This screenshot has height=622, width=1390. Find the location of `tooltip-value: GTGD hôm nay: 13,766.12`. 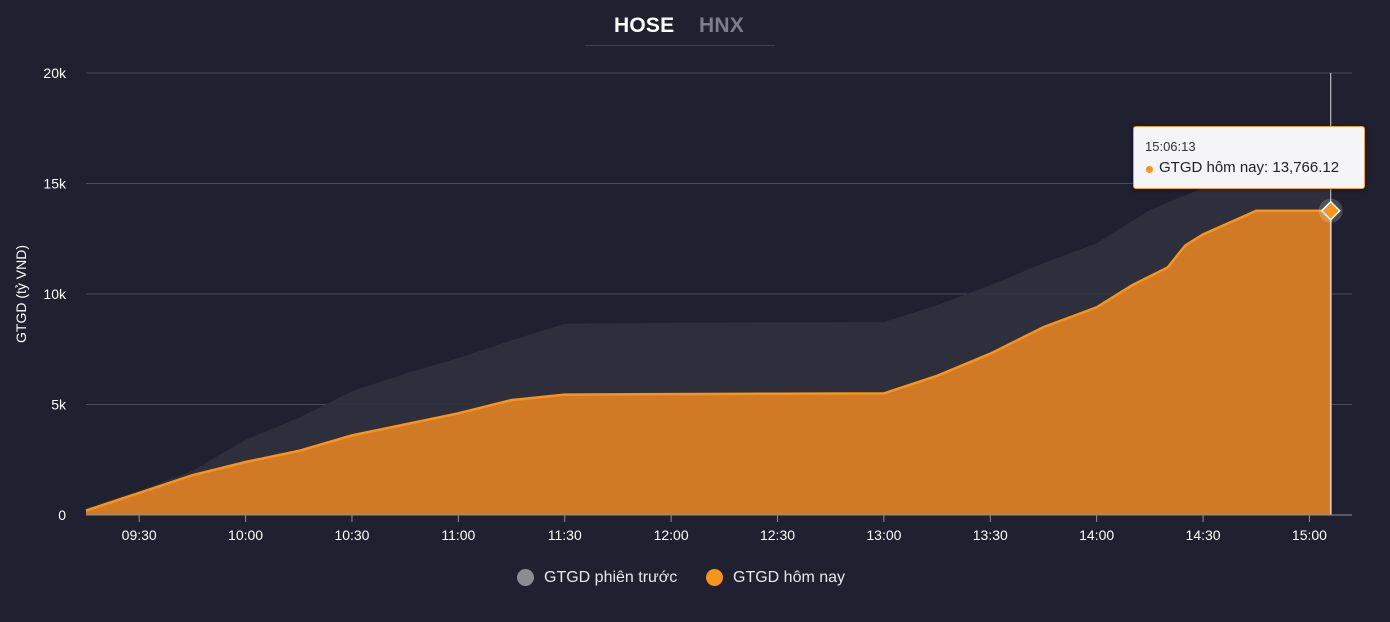

tooltip-value: GTGD hôm nay: 13,766.12 is located at coordinates (1249, 167).